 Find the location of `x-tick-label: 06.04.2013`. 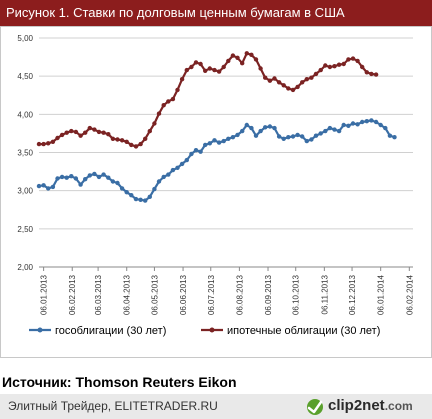

x-tick-label: 06.04.2013 is located at coordinates (127, 294).